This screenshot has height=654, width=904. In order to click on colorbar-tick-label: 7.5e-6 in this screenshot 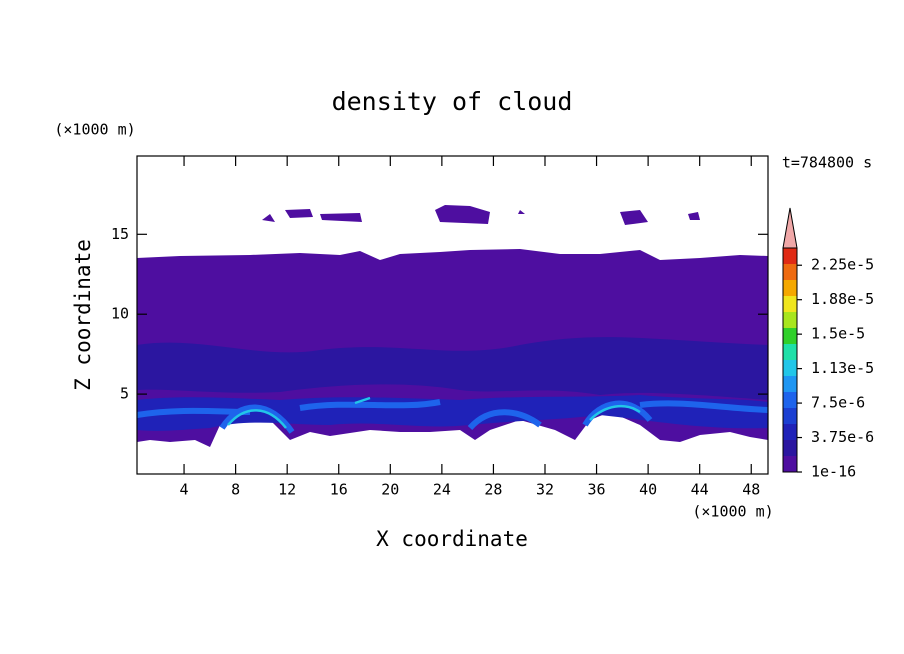, I will do `click(838, 403)`.